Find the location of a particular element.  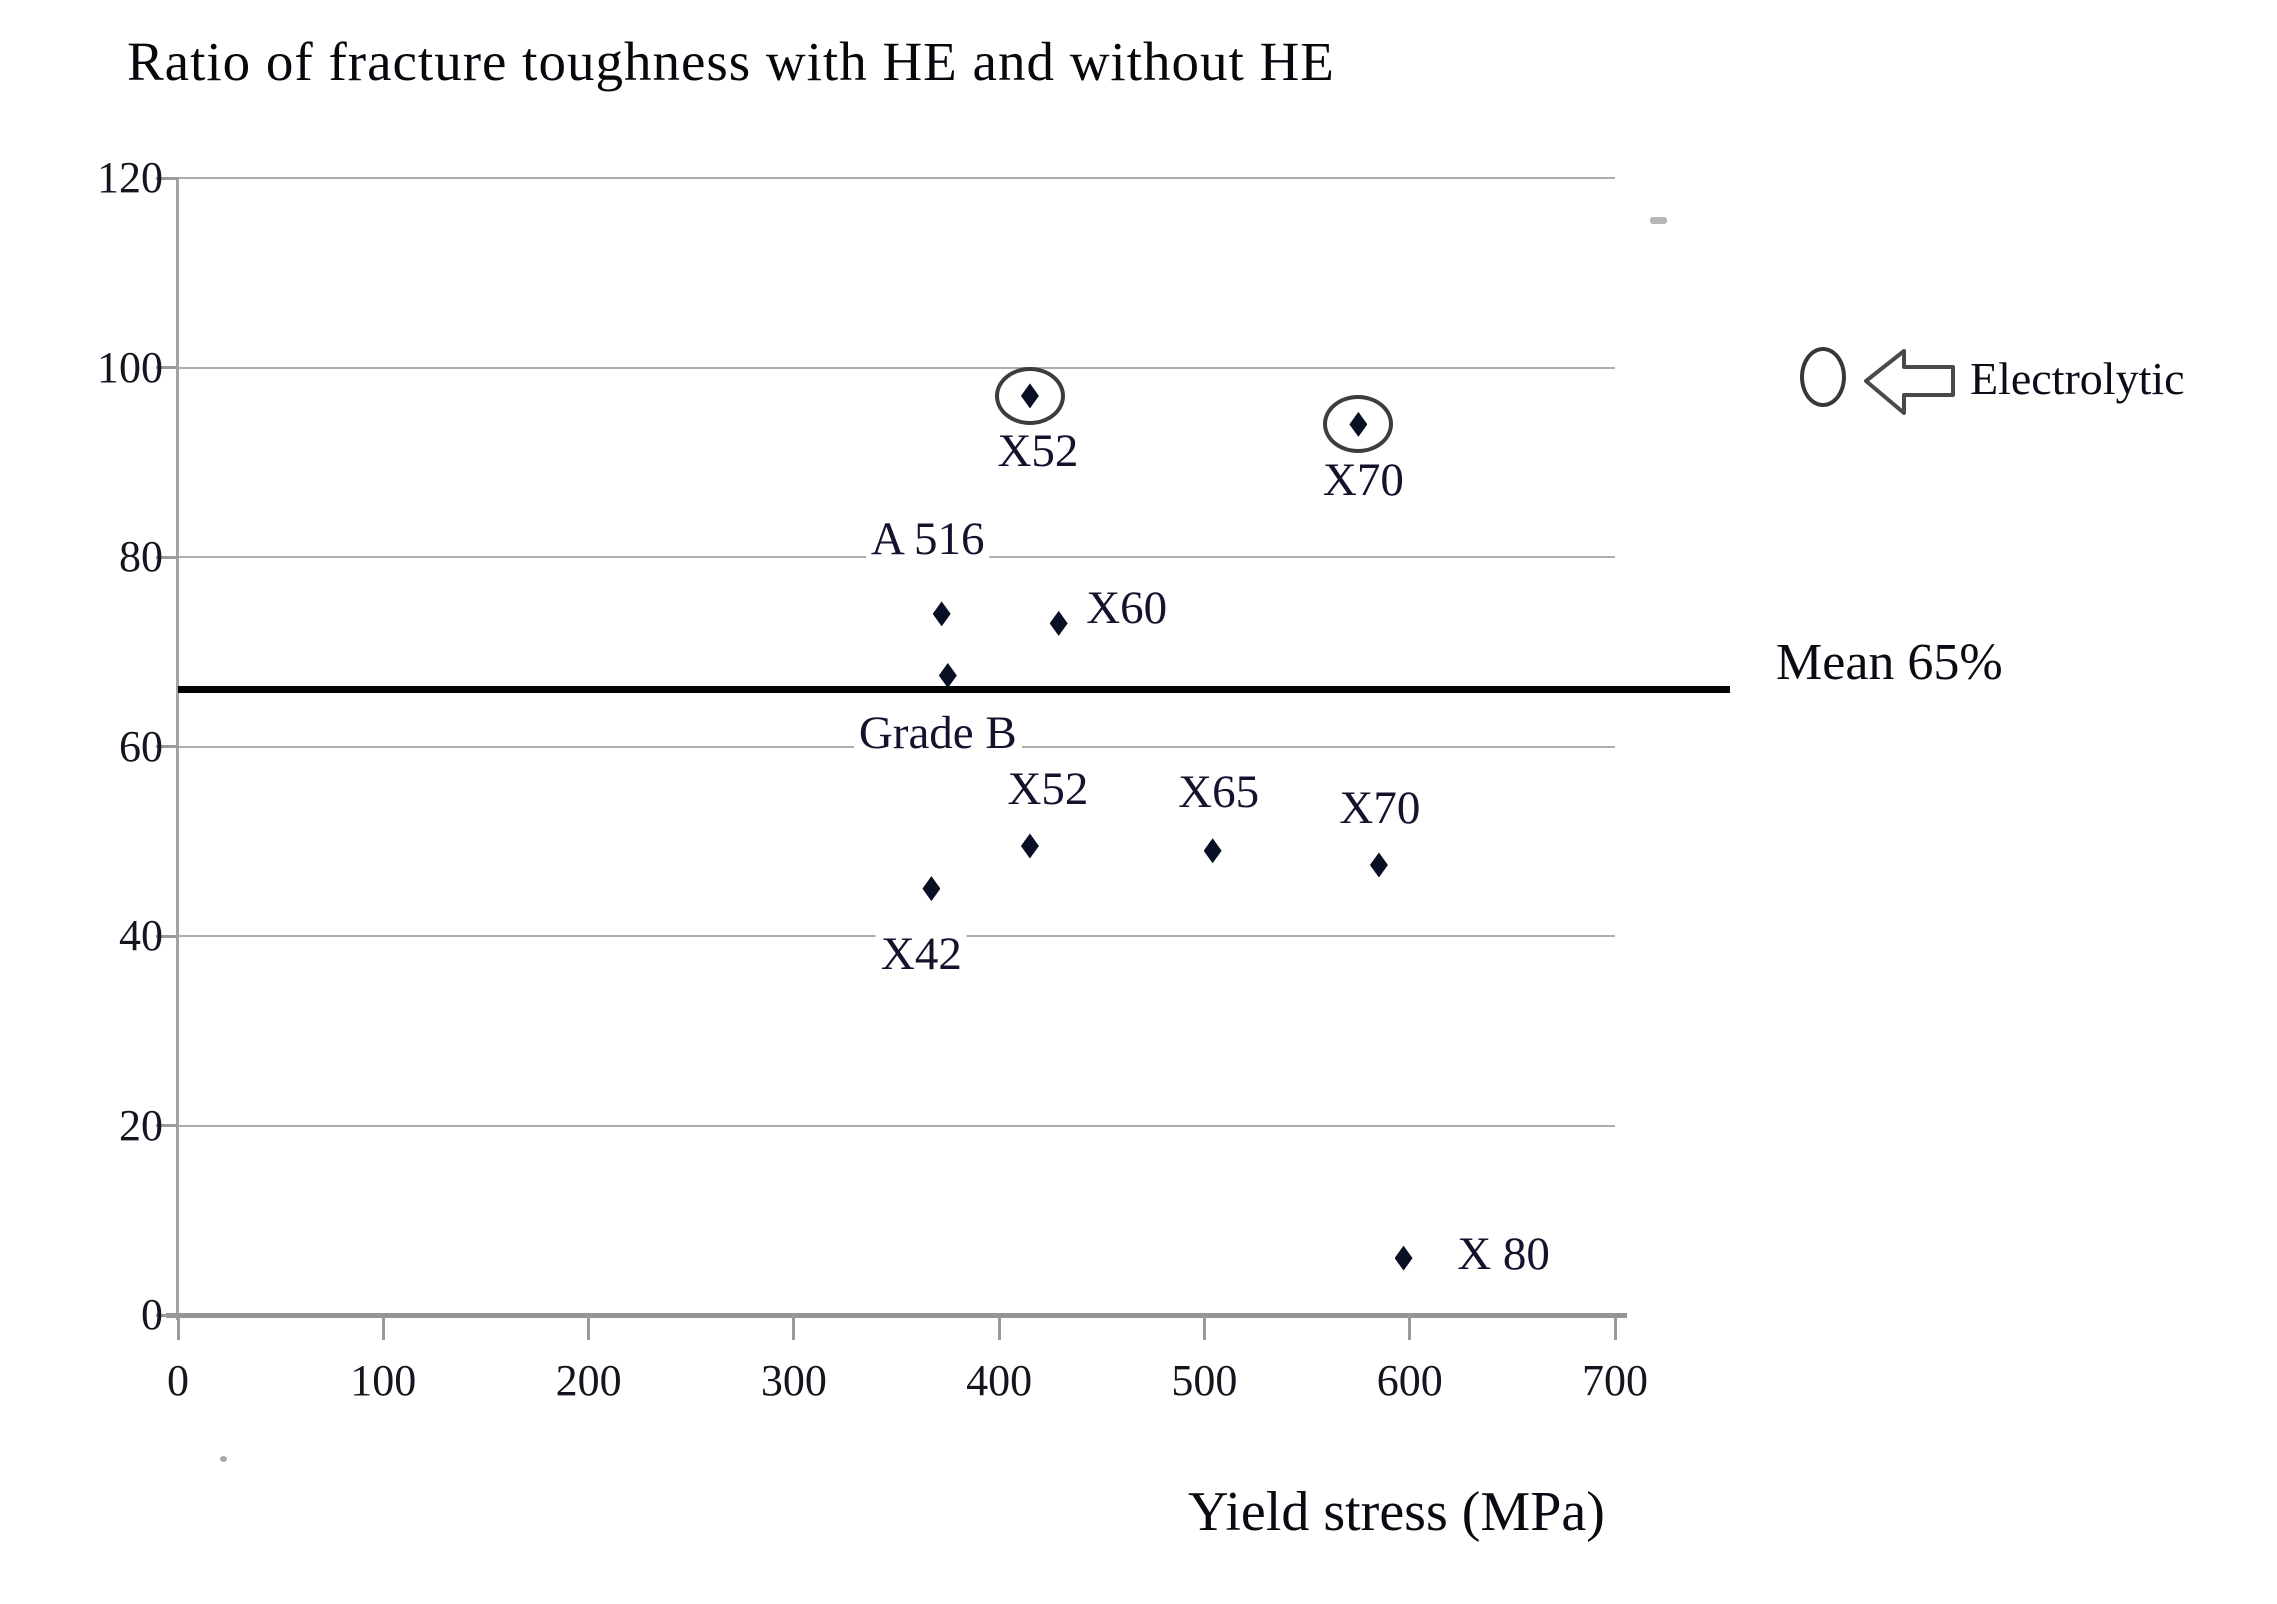

x-axis-title: Yield stress (MPa) is located at coordinates (1396, 1512).